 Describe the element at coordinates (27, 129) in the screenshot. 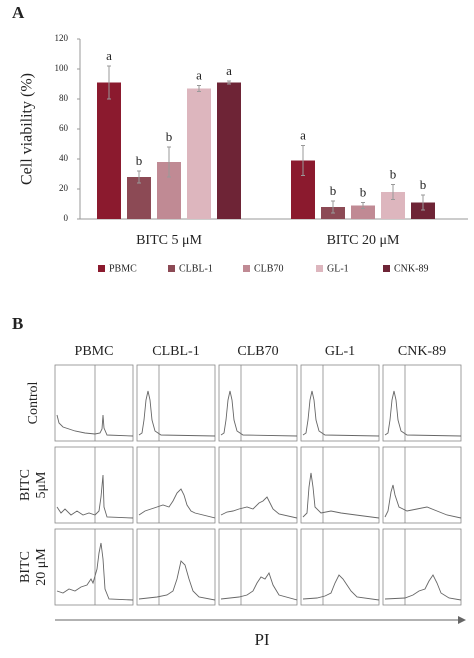

I see `y-axis-label: Cell viability (%)` at that location.